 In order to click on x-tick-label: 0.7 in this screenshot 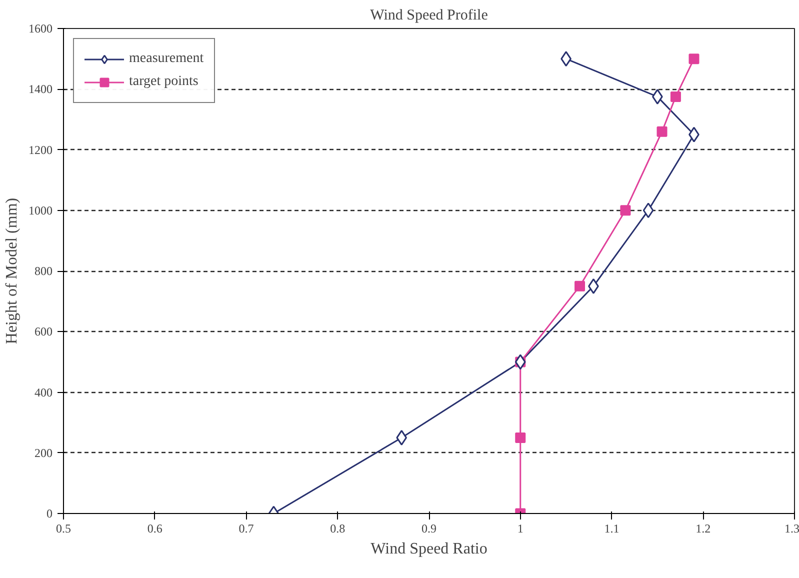, I will do `click(246, 529)`.